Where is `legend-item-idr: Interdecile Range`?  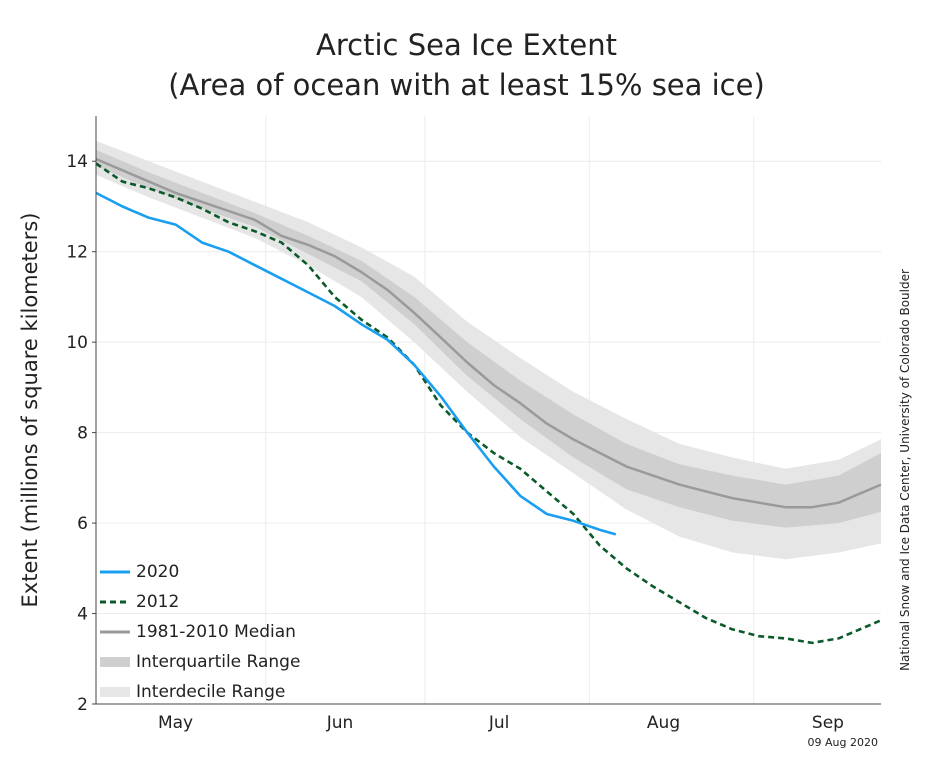
legend-item-idr: Interdecile Range is located at coordinates (200, 692).